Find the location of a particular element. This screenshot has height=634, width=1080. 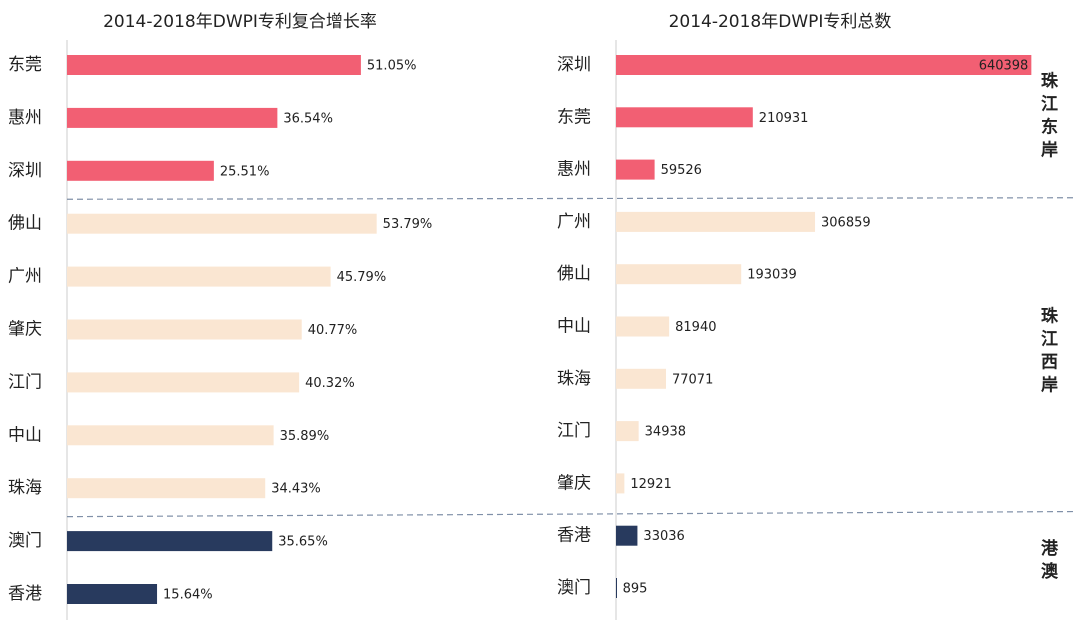

value-label: 895 is located at coordinates (635, 589).